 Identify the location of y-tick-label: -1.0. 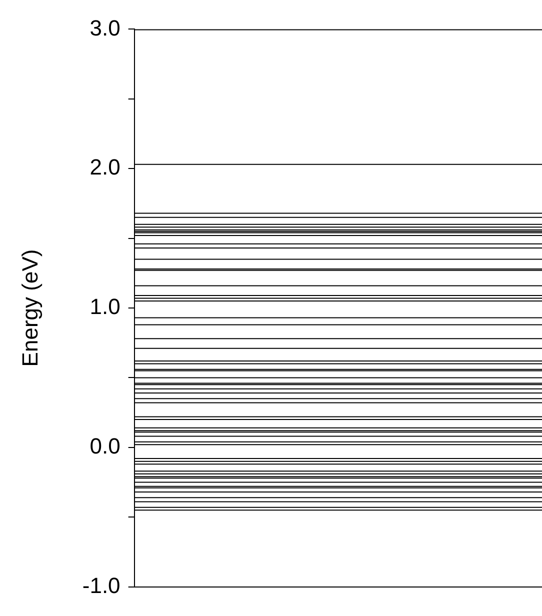
(101, 585).